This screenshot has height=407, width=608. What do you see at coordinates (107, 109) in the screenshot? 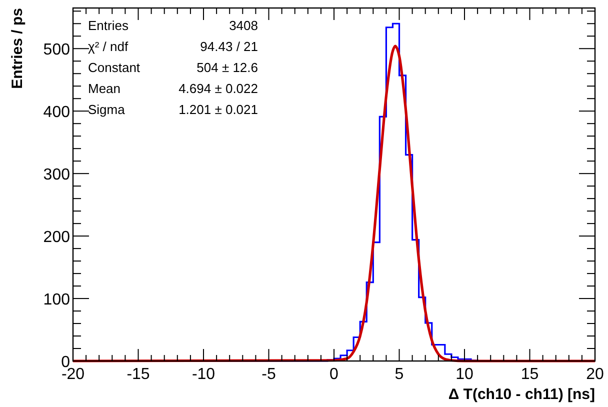
I see `annotation: Sigma` at bounding box center [107, 109].